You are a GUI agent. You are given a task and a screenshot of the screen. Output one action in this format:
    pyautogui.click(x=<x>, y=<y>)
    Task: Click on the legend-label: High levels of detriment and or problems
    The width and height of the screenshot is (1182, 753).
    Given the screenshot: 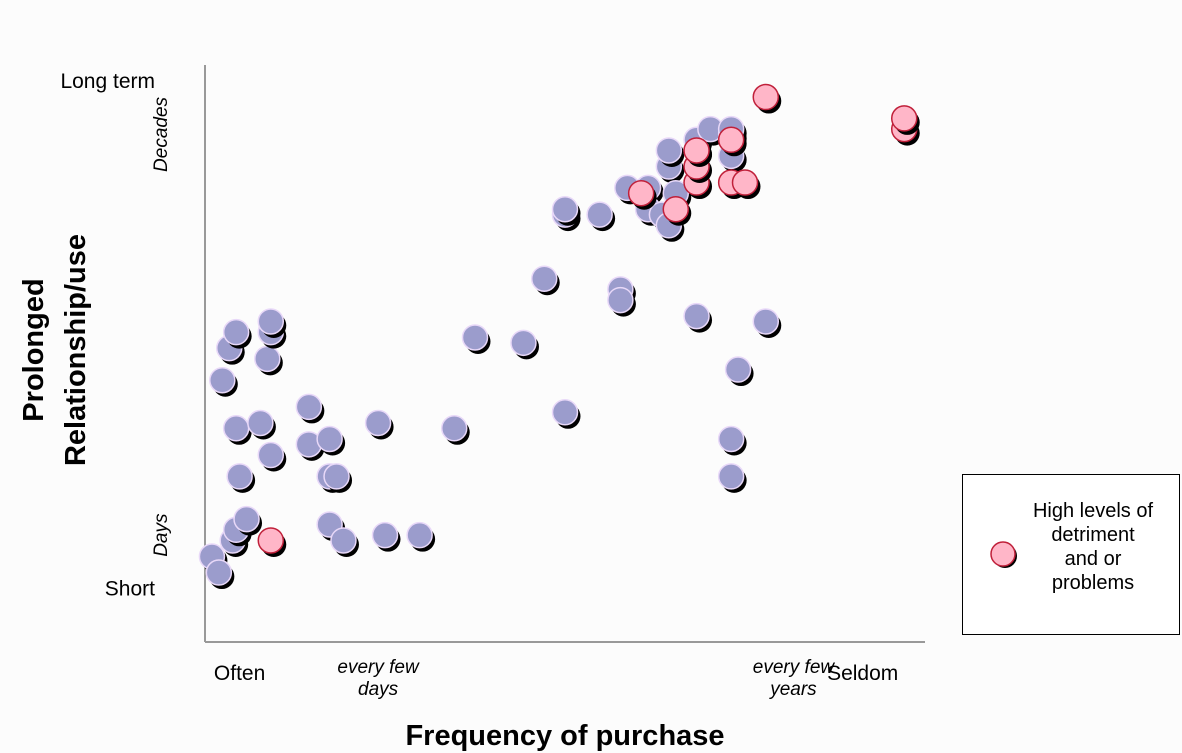 What is the action you would take?
    pyautogui.click(x=1092, y=547)
    